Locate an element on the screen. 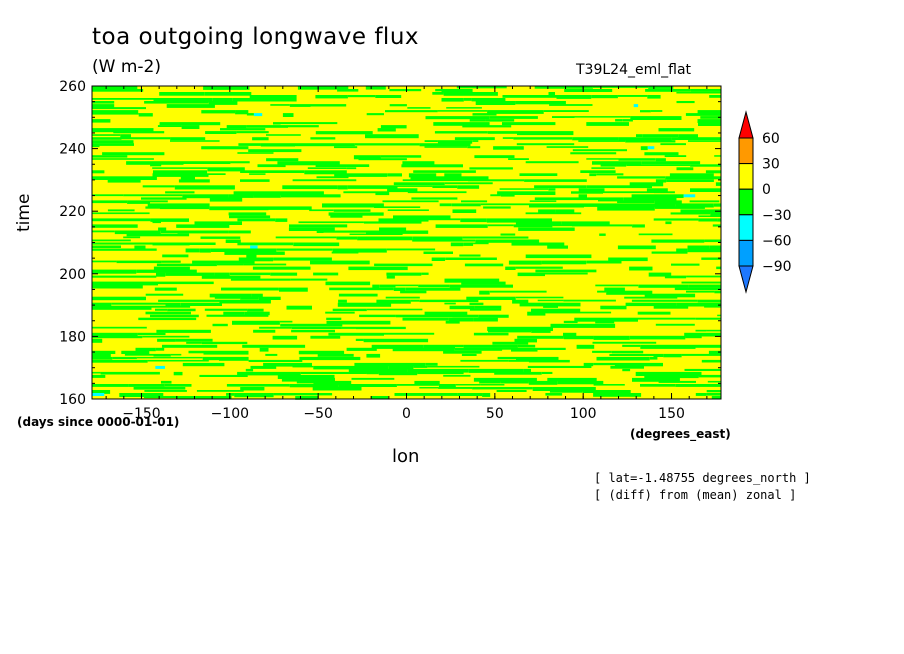  y-axis-units: (days since 0000-01-01) is located at coordinates (98, 422).